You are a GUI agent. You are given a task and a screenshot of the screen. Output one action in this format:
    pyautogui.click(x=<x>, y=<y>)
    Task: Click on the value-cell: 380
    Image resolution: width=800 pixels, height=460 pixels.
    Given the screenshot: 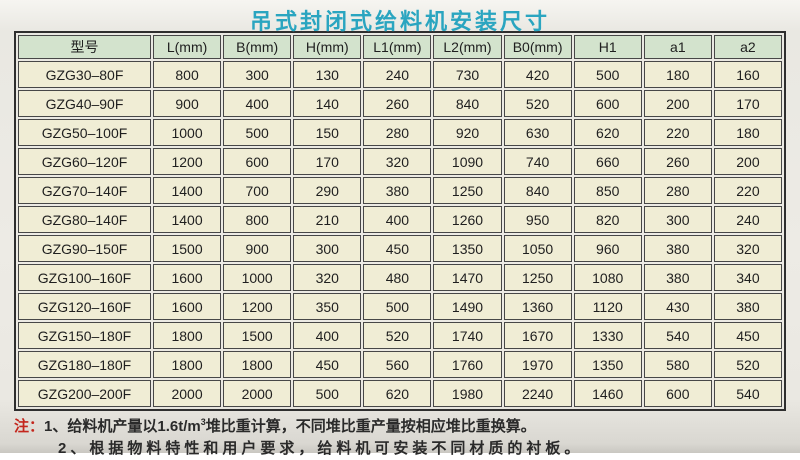 What is the action you would take?
    pyautogui.click(x=397, y=190)
    